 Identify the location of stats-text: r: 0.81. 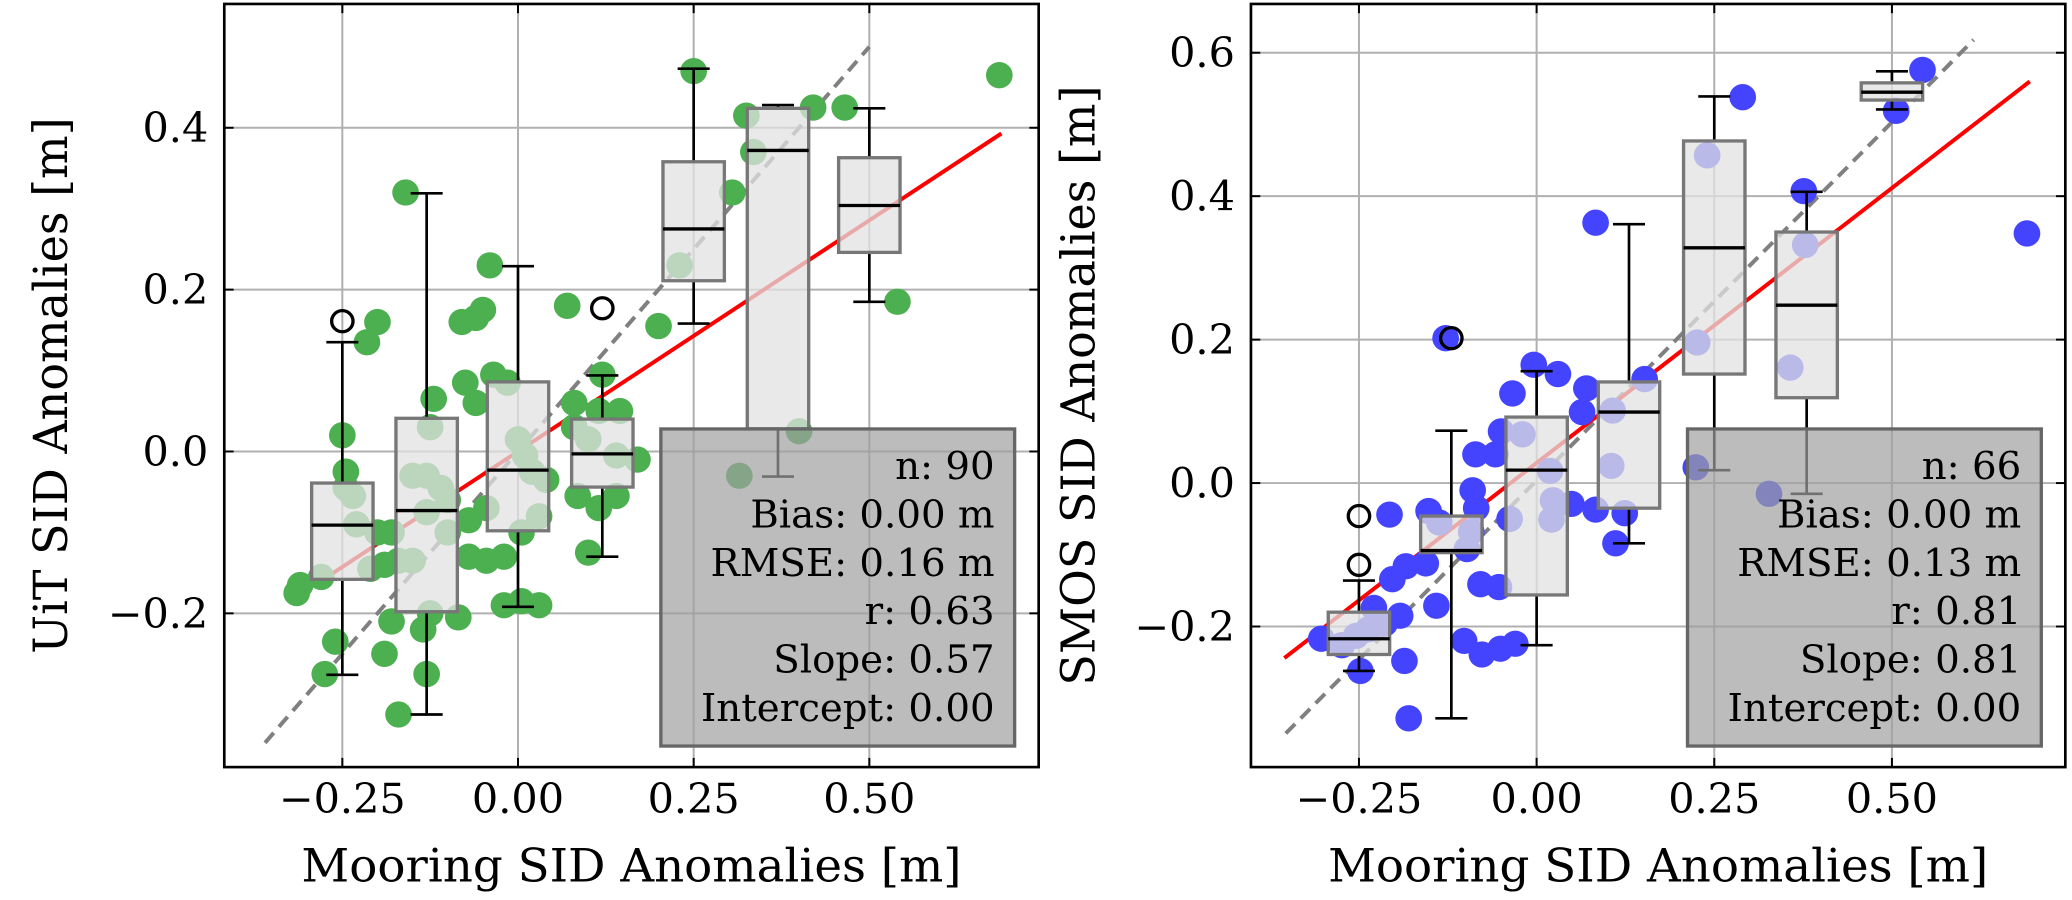
(1956, 611).